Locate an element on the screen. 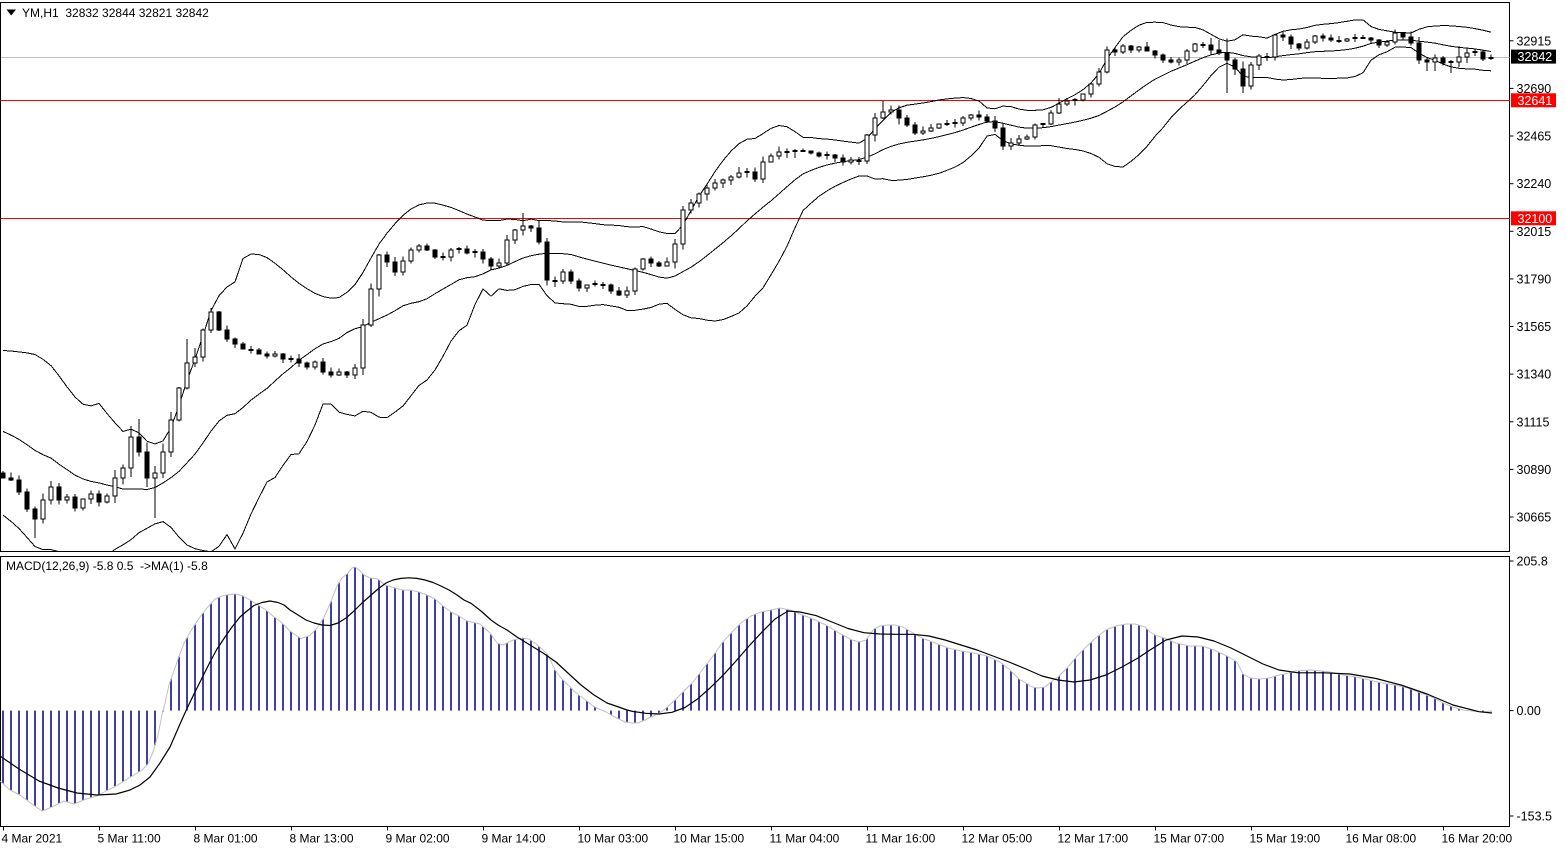  svg-text: 15 Mar 19:00 is located at coordinates (1285, 839).